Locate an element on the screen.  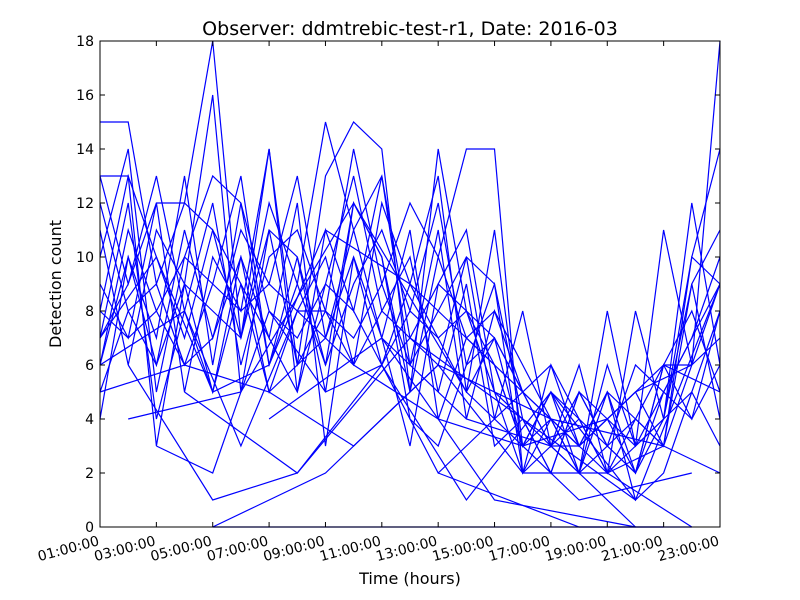
y-tick-label: 10 is located at coordinates (85, 258).